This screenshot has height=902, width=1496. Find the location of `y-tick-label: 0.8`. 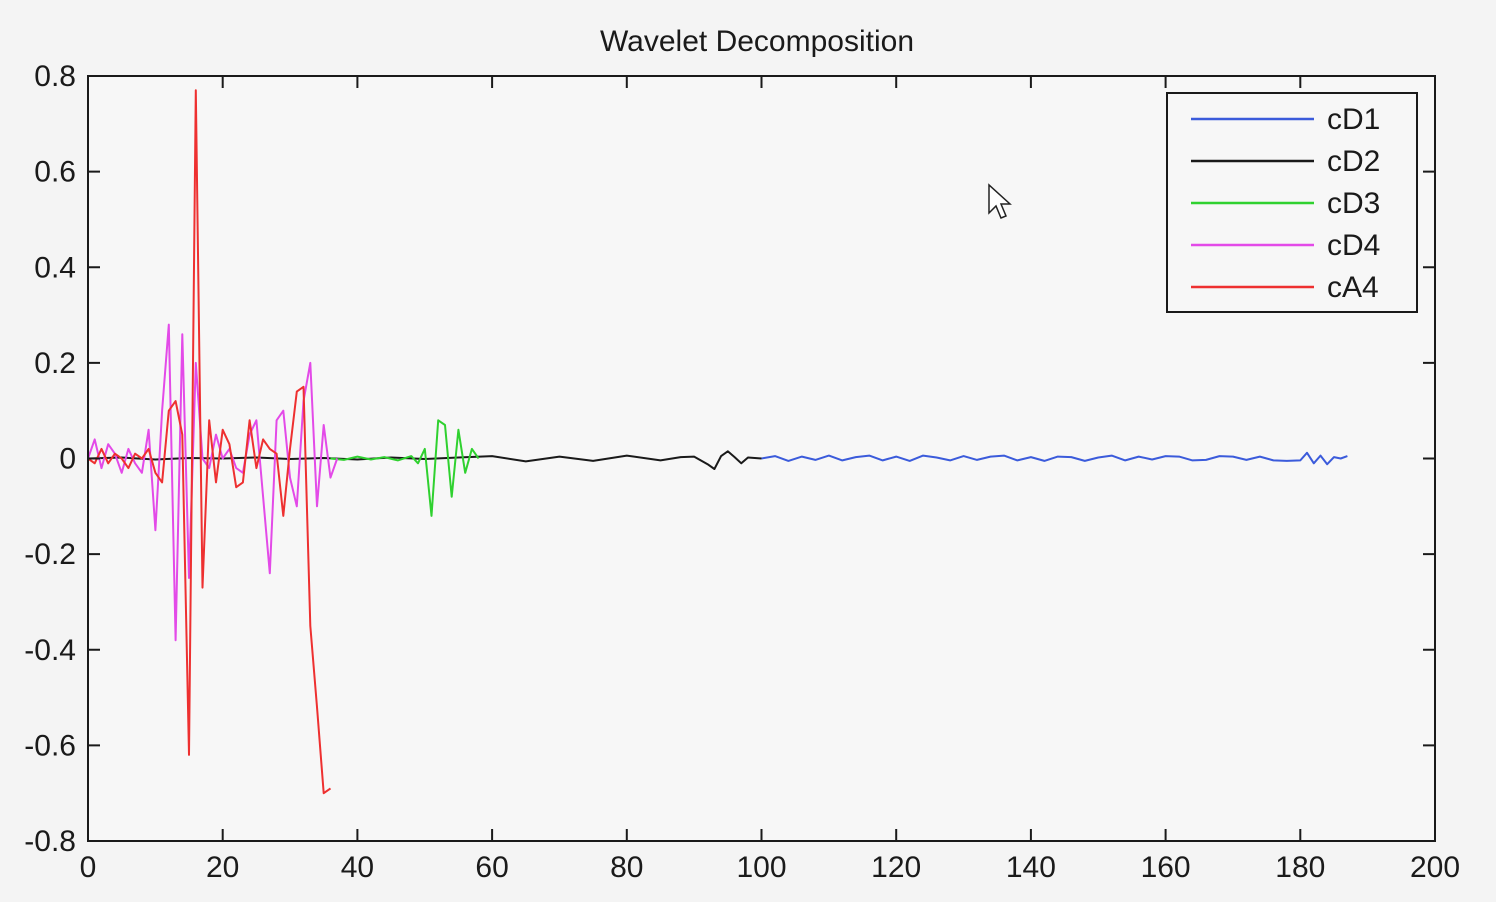

y-tick-label: 0.8 is located at coordinates (55, 76).